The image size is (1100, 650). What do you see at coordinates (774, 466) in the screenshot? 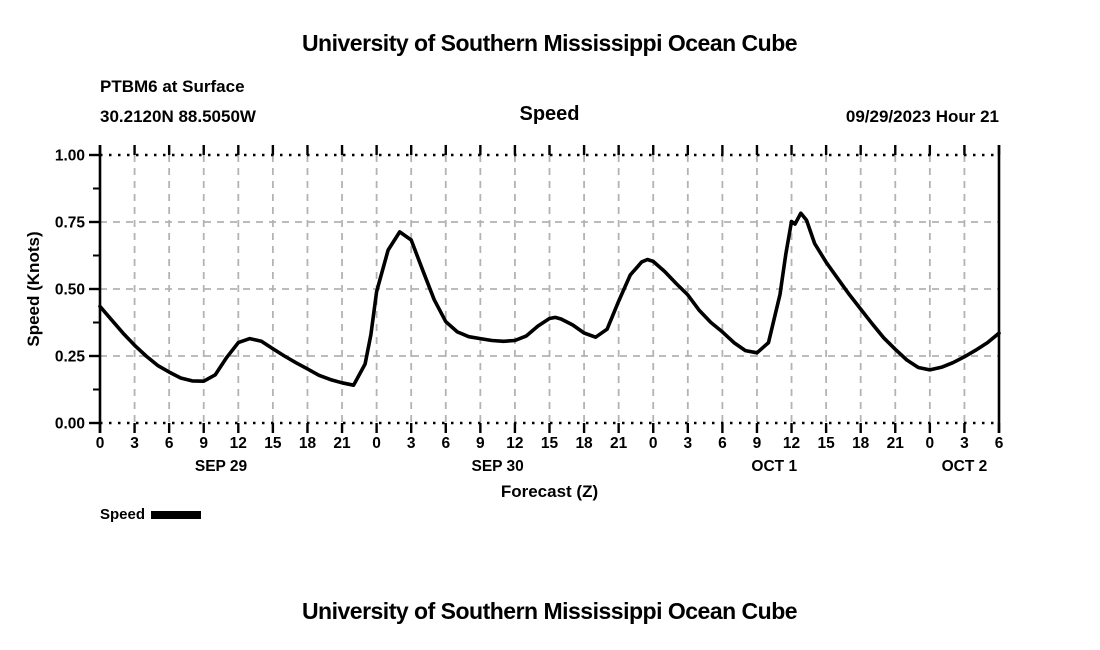
I see `date-label: OCT 1` at bounding box center [774, 466].